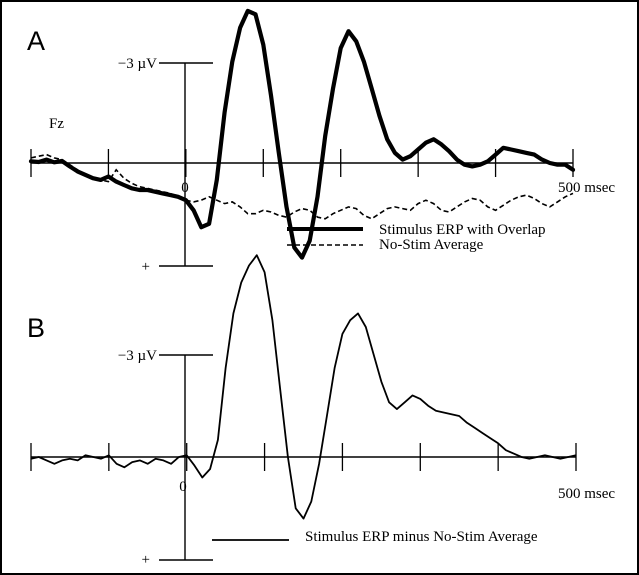 The height and width of the screenshot is (575, 639). I want to click on x-ticks, so click(303, 457).